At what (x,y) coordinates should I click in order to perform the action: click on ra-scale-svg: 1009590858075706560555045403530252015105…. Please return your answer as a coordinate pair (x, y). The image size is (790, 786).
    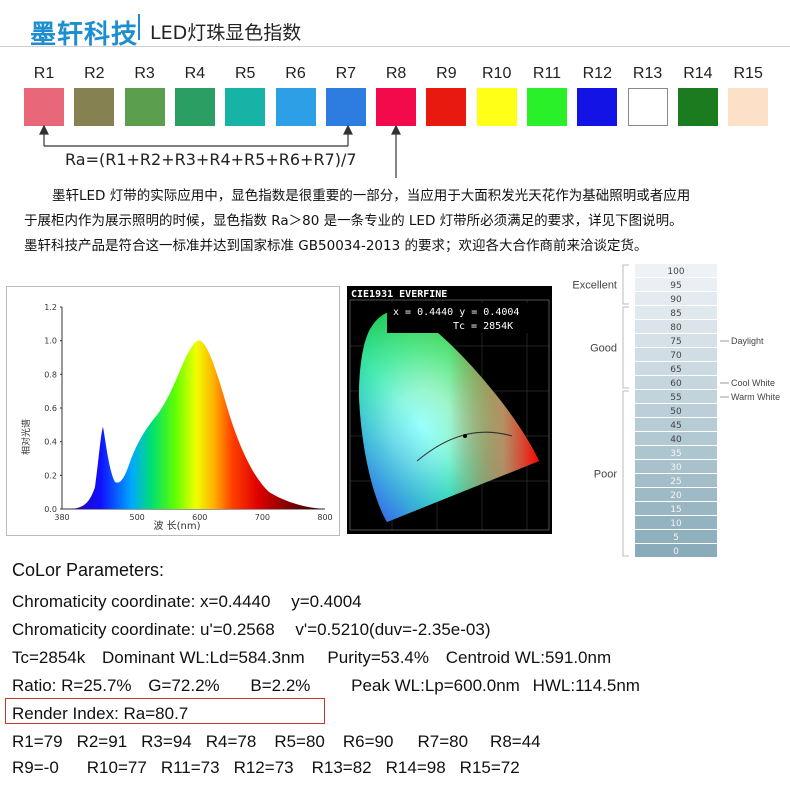
    Looking at the image, I should click on (676, 410).